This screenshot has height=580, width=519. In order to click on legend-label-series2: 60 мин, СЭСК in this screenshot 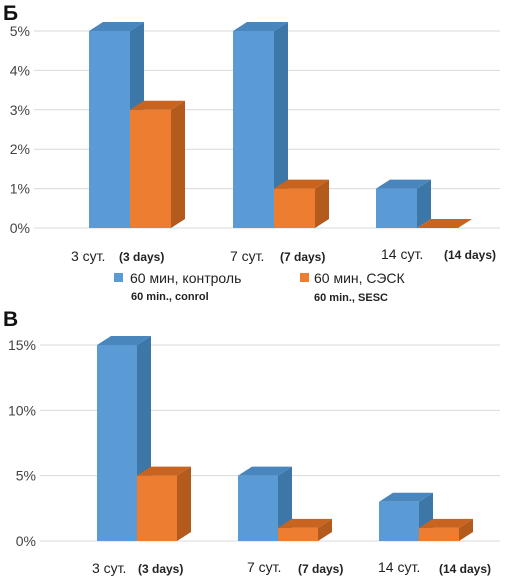, I will do `click(360, 278)`.